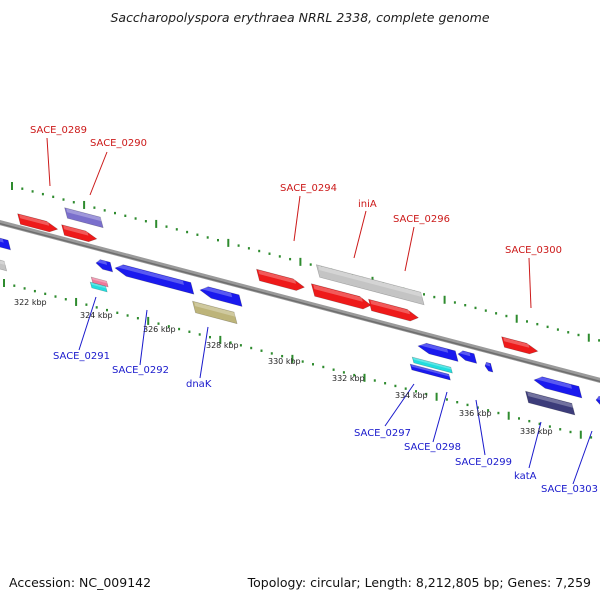  I want to click on forward-gene-label: SACE_0289, so click(58, 130).